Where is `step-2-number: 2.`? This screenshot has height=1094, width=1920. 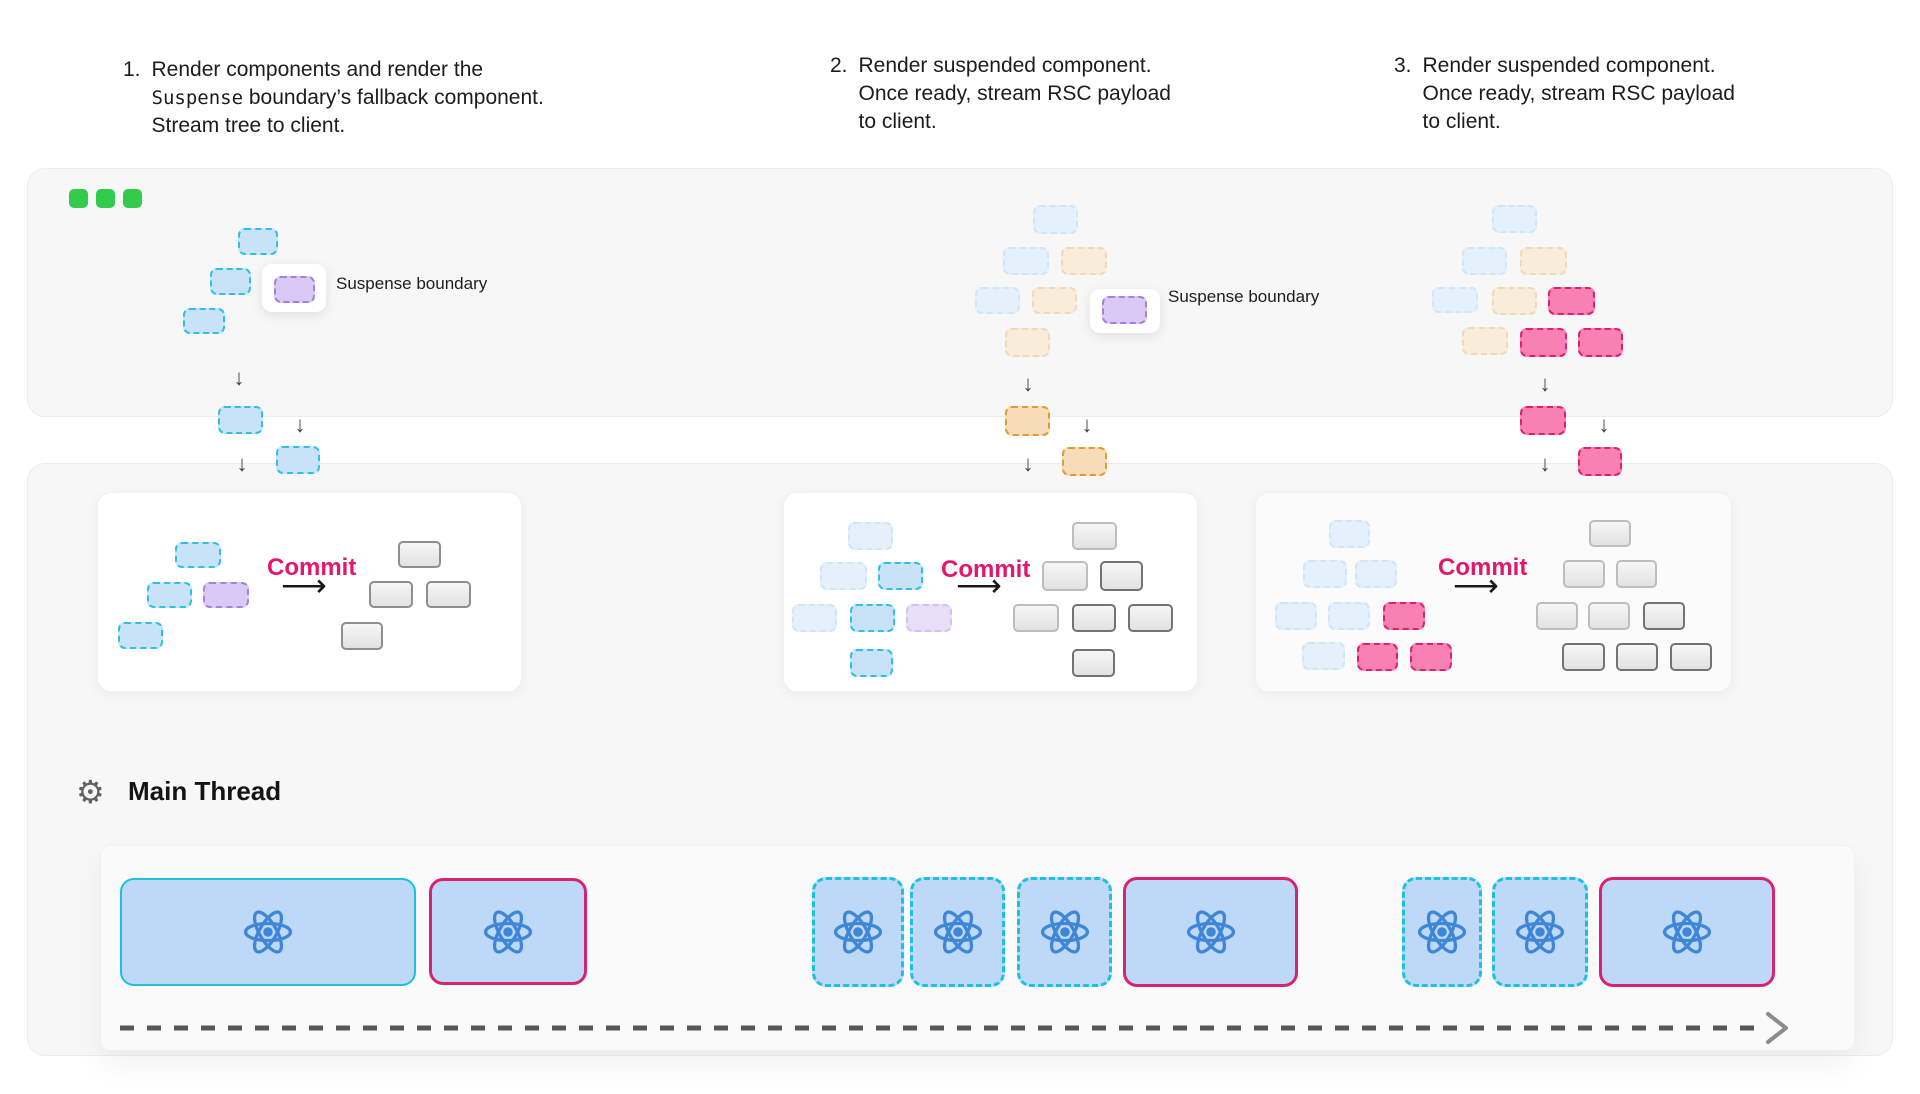 step-2-number: 2. is located at coordinates (839, 65).